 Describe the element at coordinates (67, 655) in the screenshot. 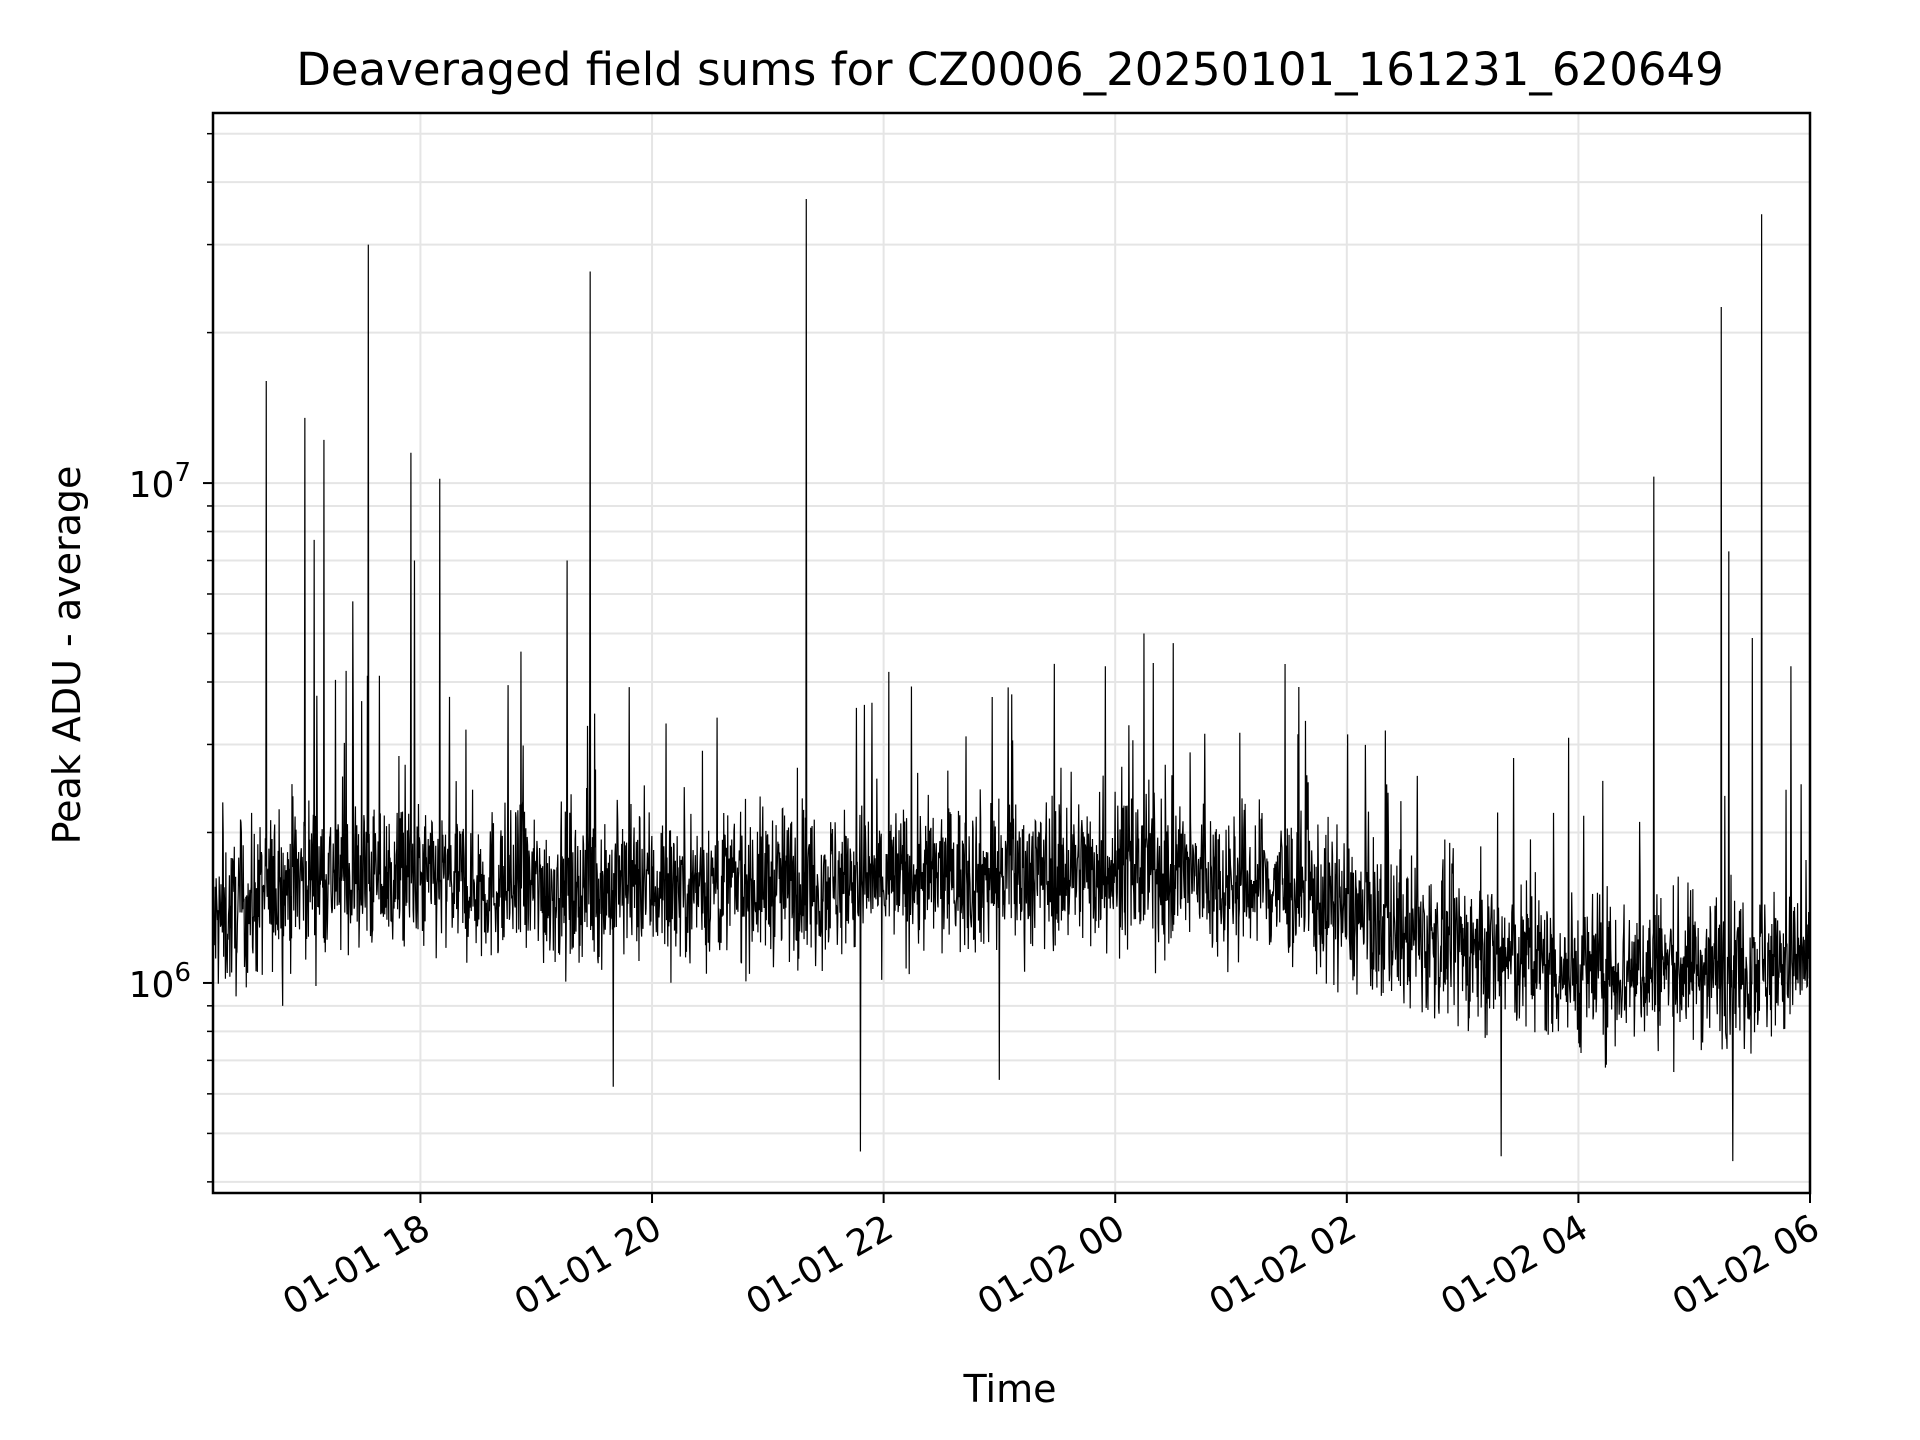

I see `y-axis-label: Peak ADU - average` at that location.